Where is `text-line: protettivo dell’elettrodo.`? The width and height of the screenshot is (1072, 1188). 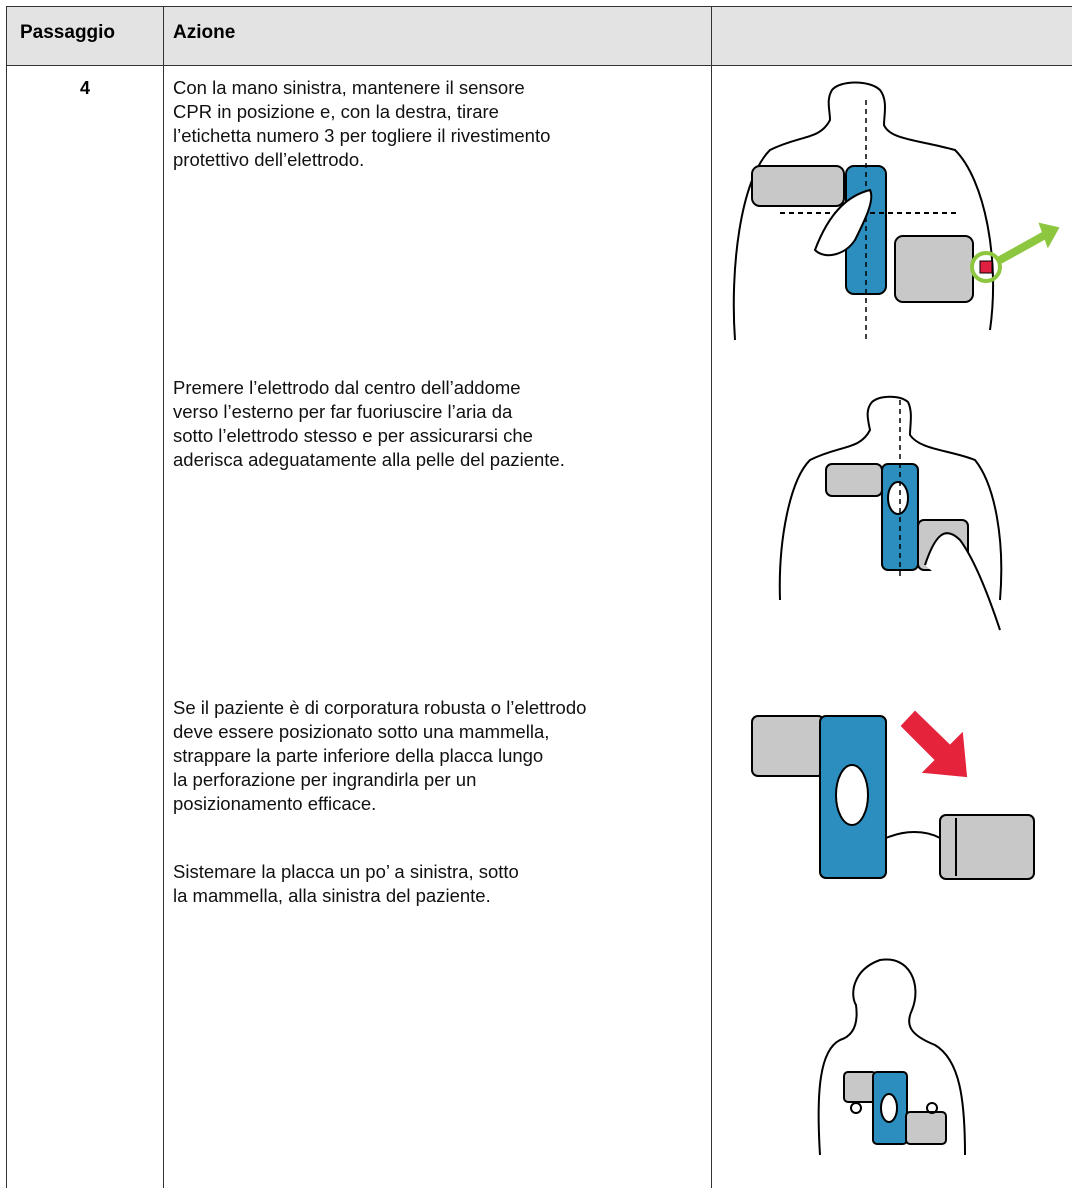
text-line: protettivo dell’elettrodo. is located at coordinates (269, 159).